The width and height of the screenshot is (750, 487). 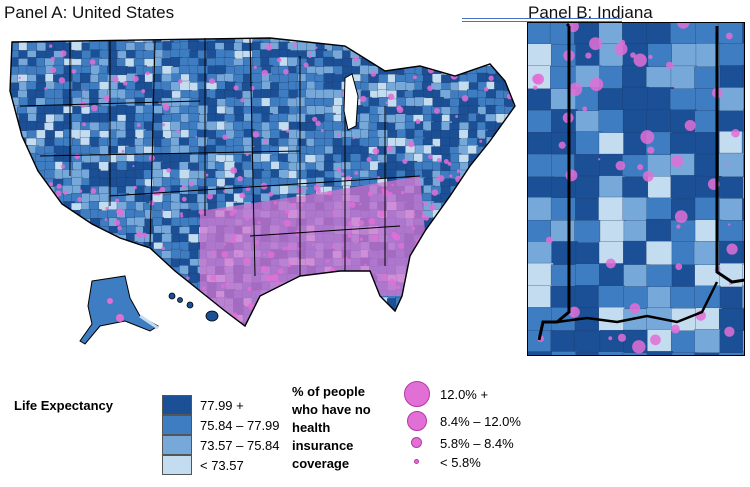 What do you see at coordinates (323, 445) in the screenshot?
I see `insurance-title-line-4: insurance` at bounding box center [323, 445].